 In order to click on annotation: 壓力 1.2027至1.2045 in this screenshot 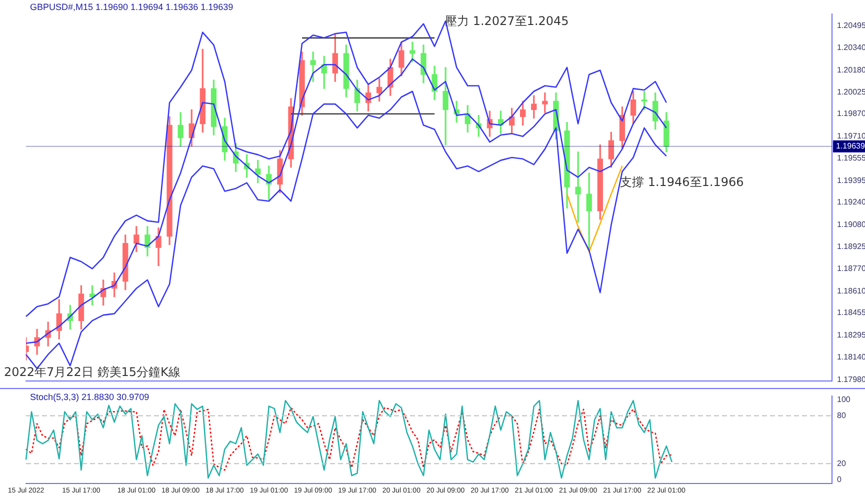, I will do `click(507, 21)`.